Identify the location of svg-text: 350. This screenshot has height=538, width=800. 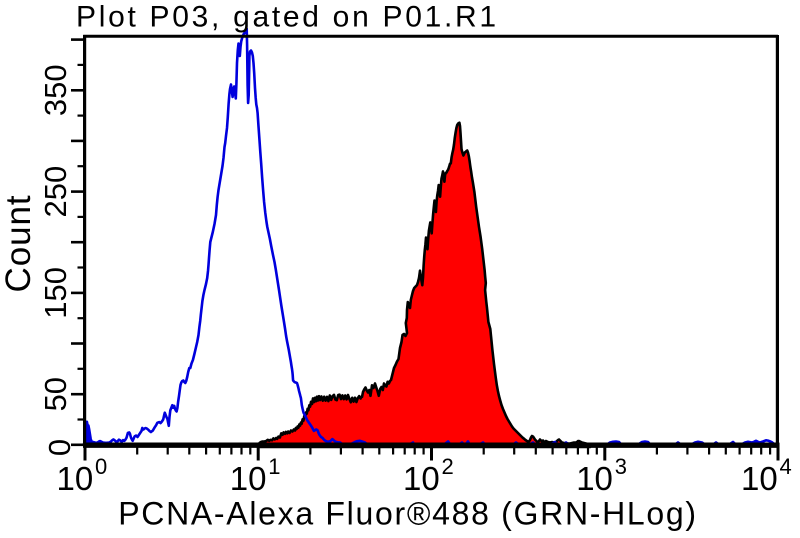
(55, 90).